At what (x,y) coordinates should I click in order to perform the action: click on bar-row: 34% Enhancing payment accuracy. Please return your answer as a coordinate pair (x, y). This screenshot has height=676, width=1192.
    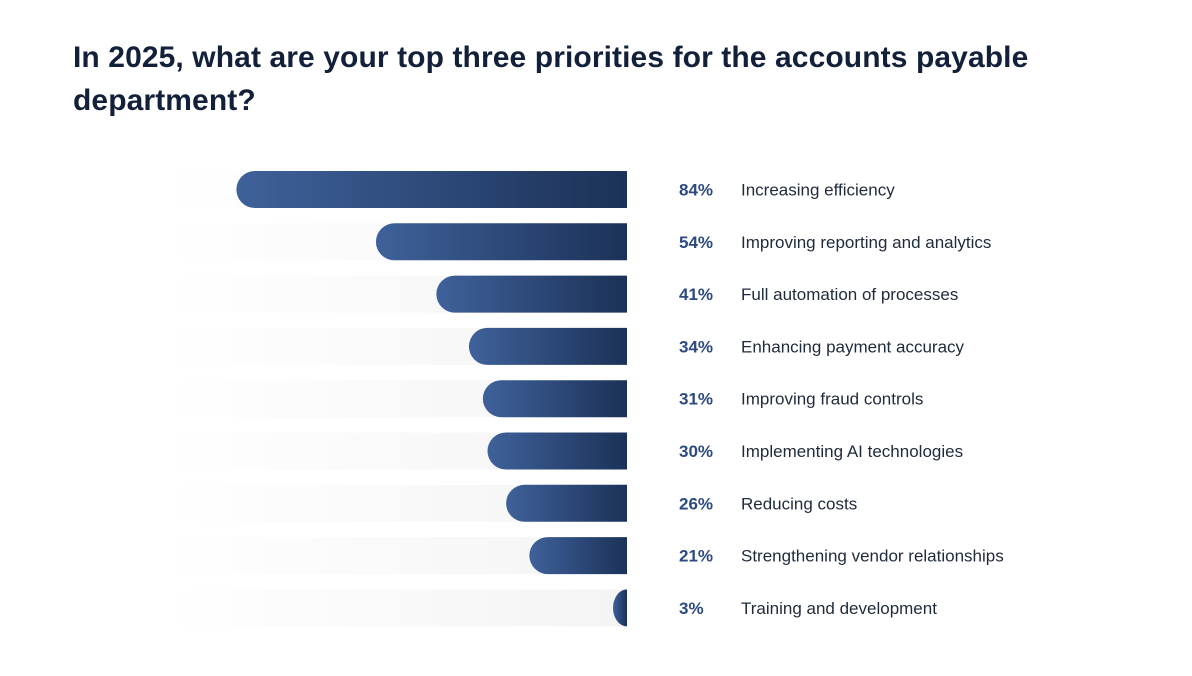
    Looking at the image, I should click on (565, 346).